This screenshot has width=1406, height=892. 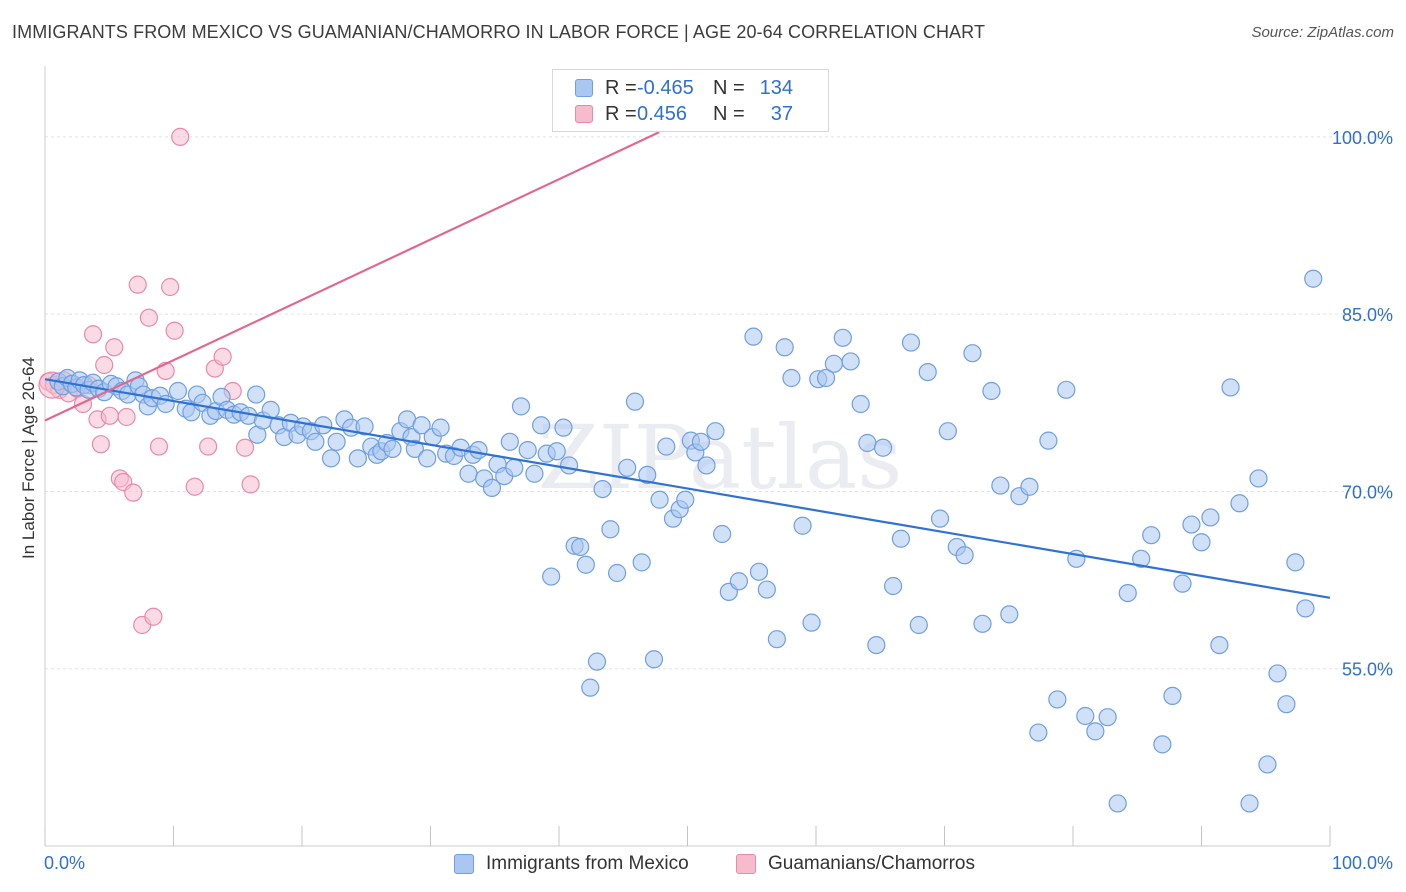 I want to click on legend-r-label: R =, so click(x=621, y=113).